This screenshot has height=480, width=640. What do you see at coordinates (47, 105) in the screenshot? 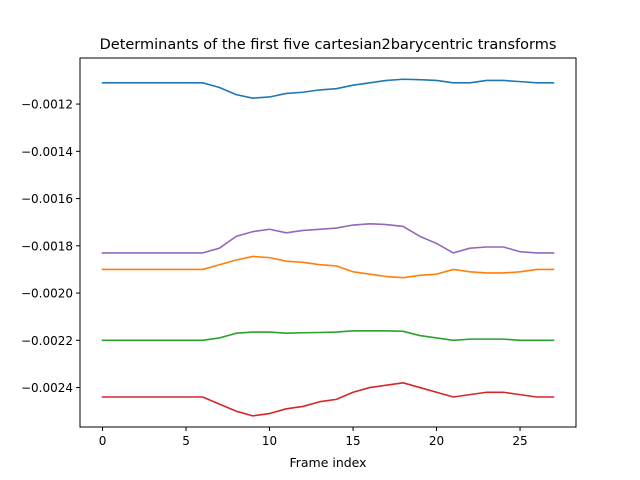
I see `y-tick-label: −0.0012` at bounding box center [47, 105].